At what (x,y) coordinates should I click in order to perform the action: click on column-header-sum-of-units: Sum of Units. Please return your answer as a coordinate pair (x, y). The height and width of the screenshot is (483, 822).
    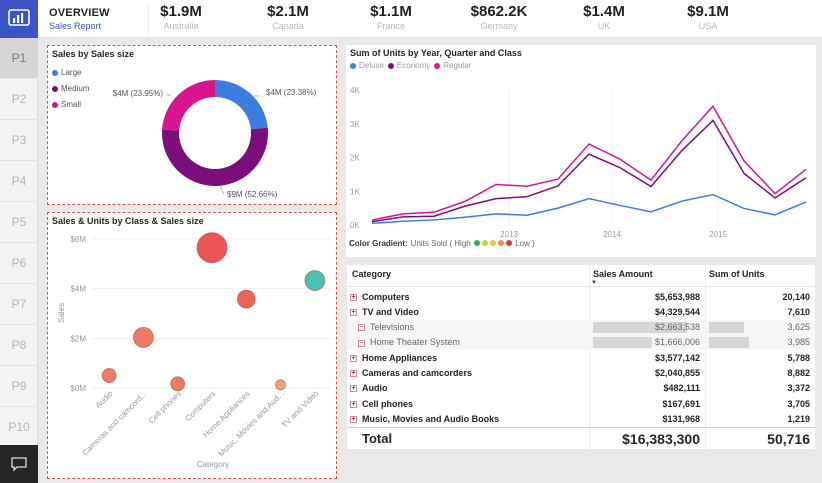
    Looking at the image, I should click on (737, 274).